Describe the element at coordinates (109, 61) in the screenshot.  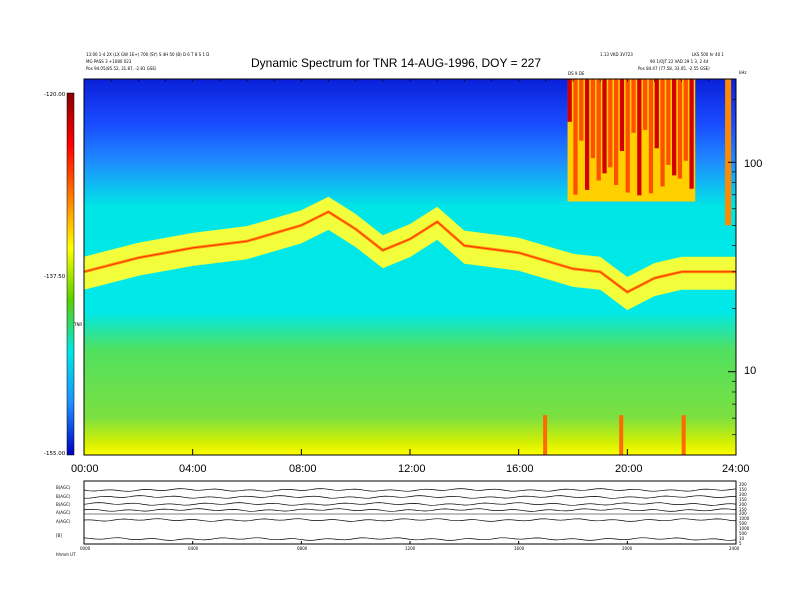
I see `header-left-line-2: MG PASS 3 +1080 023` at that location.